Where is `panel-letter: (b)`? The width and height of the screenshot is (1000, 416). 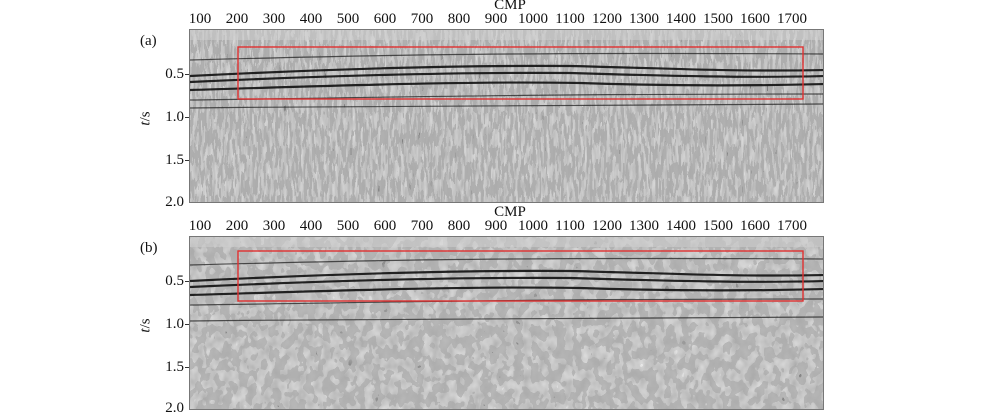
panel-letter: (b) is located at coordinates (149, 248).